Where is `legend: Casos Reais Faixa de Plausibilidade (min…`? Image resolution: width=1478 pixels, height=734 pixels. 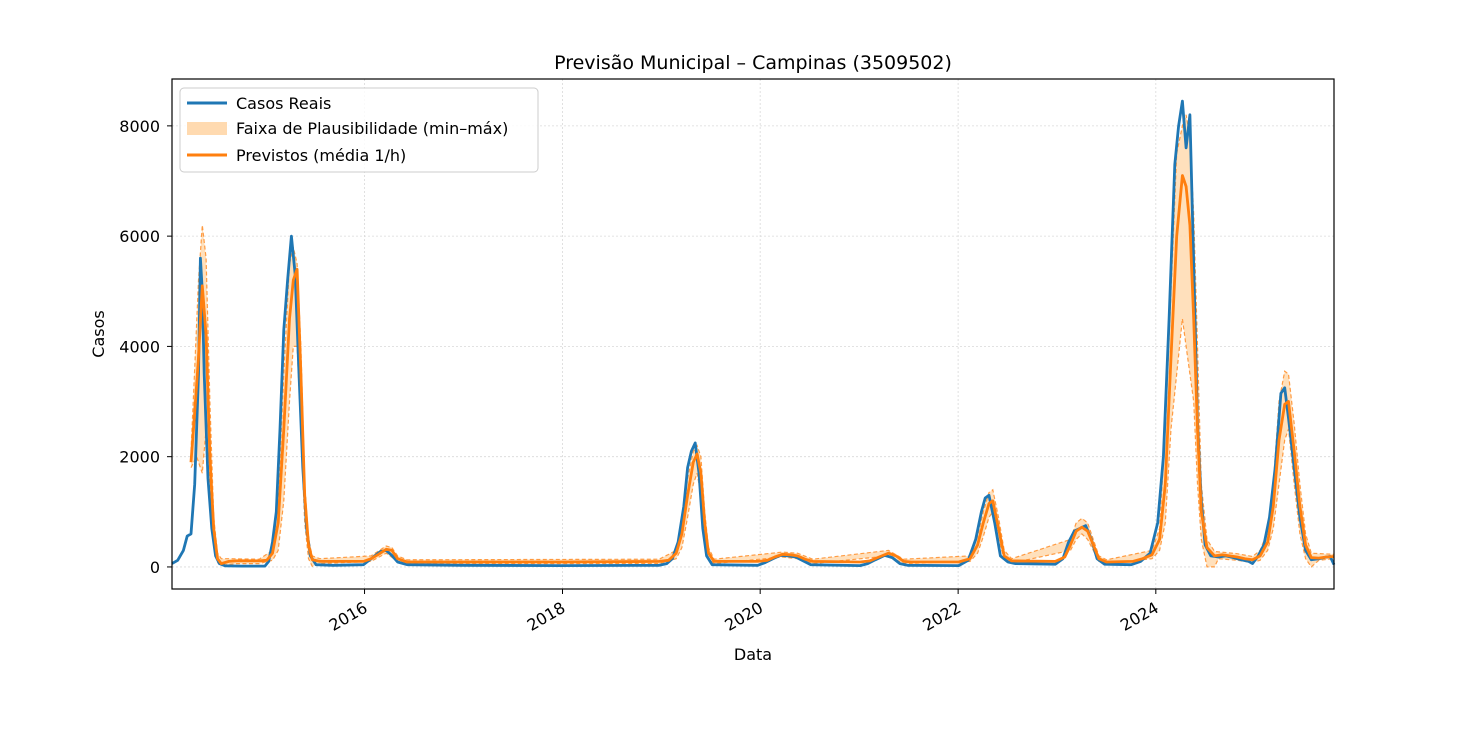
legend: Casos Reais Faixa de Plausibilidade (min… is located at coordinates (359, 130).